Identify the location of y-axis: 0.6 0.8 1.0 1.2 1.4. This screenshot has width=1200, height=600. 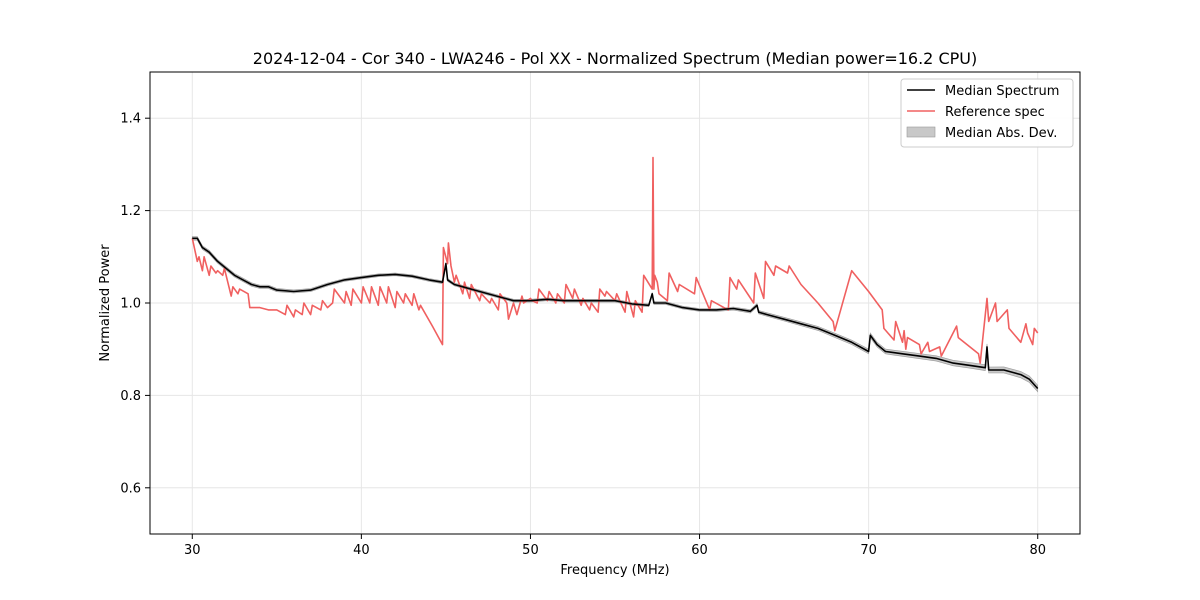
(135, 304).